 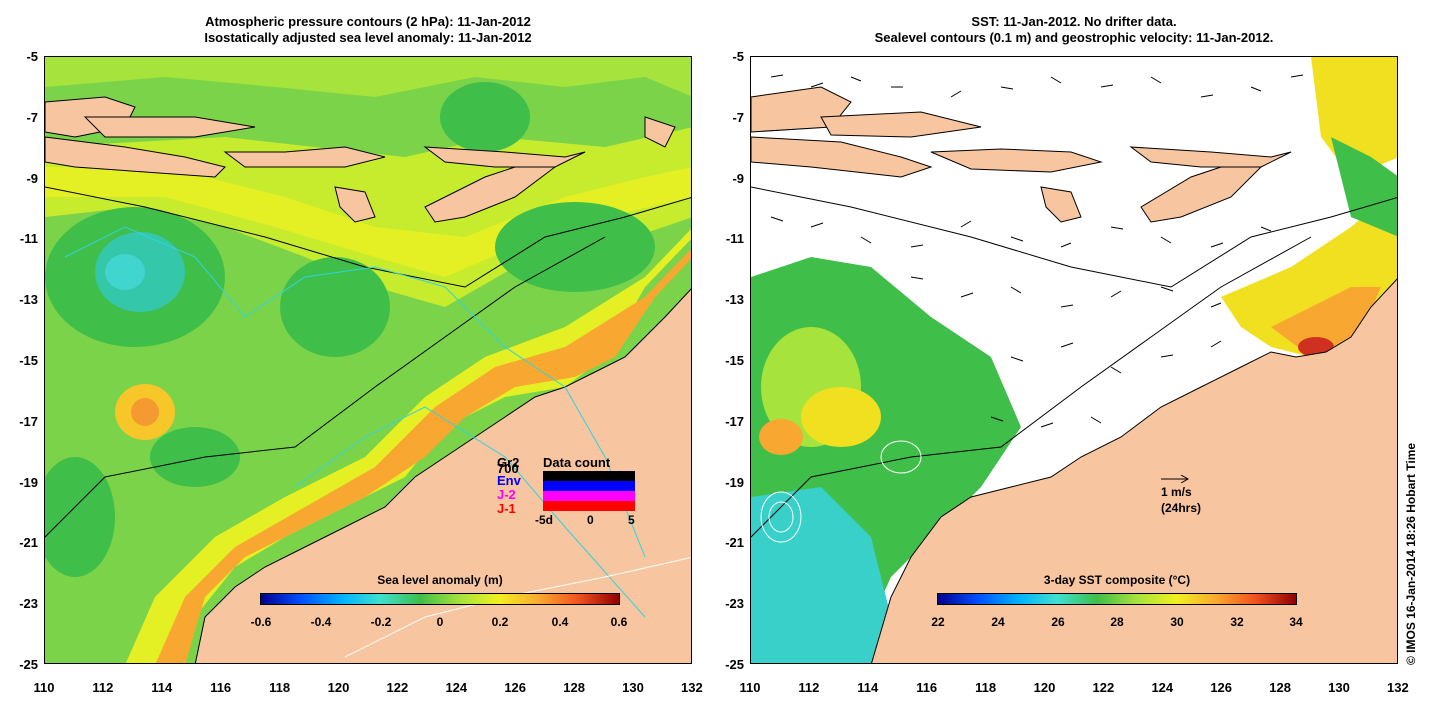 What do you see at coordinates (577, 462) in the screenshot?
I see `data-count-title: Data count` at bounding box center [577, 462].